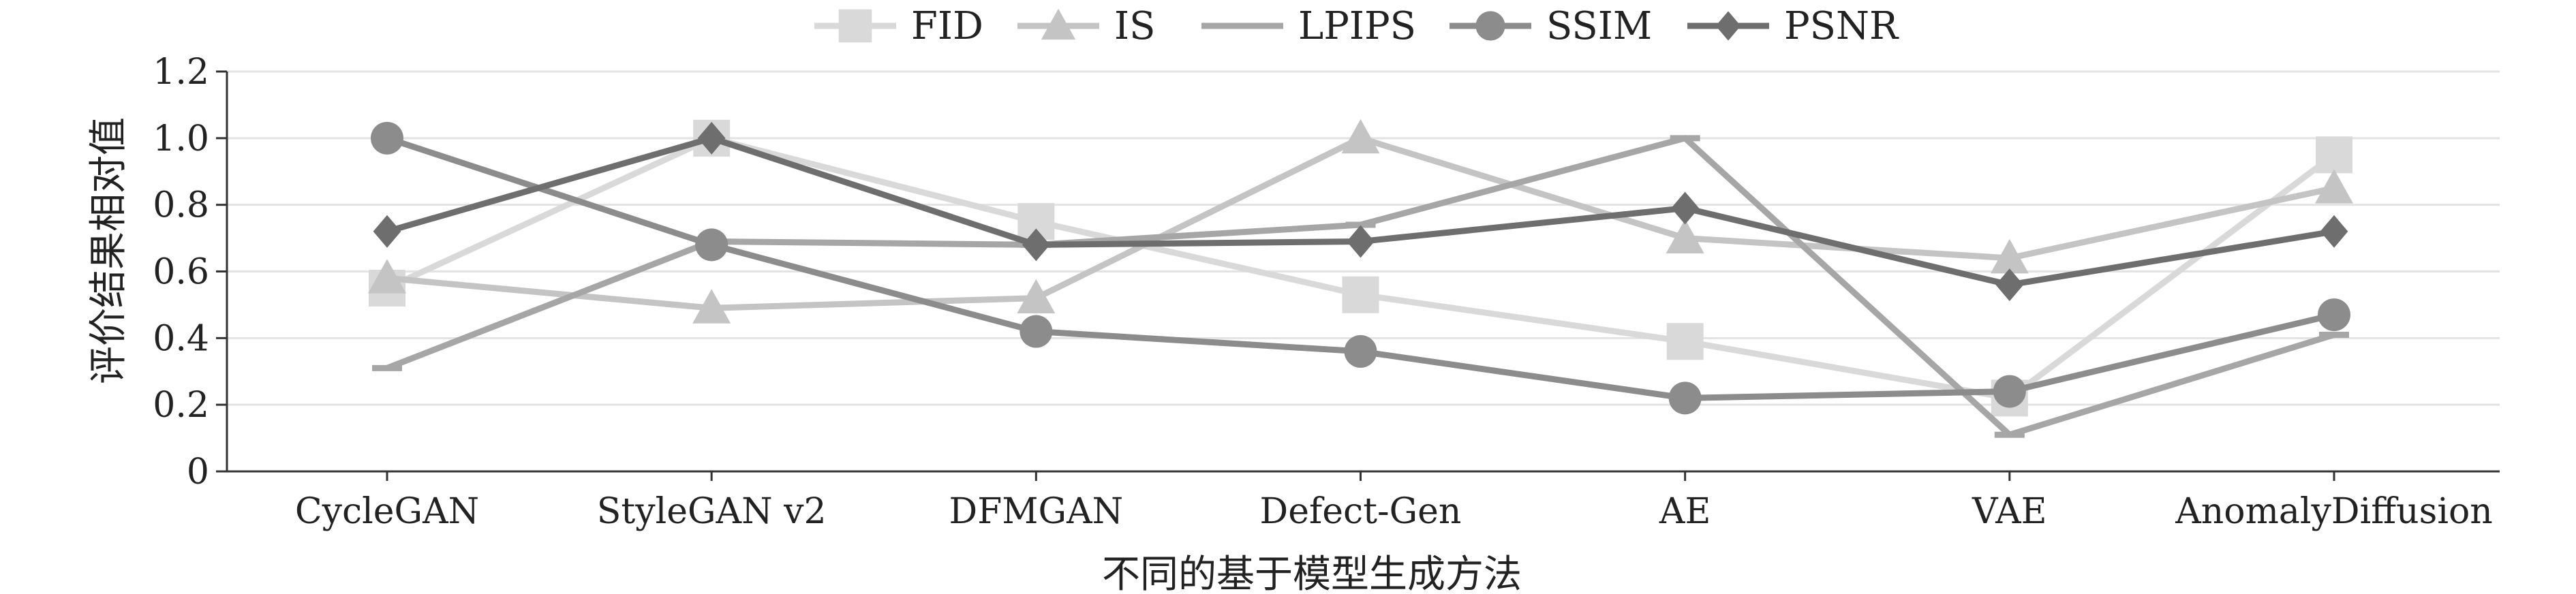 The width and height of the screenshot is (2576, 594). What do you see at coordinates (1361, 511) in the screenshot?
I see `x-tick-label: Defect-Gen` at bounding box center [1361, 511].